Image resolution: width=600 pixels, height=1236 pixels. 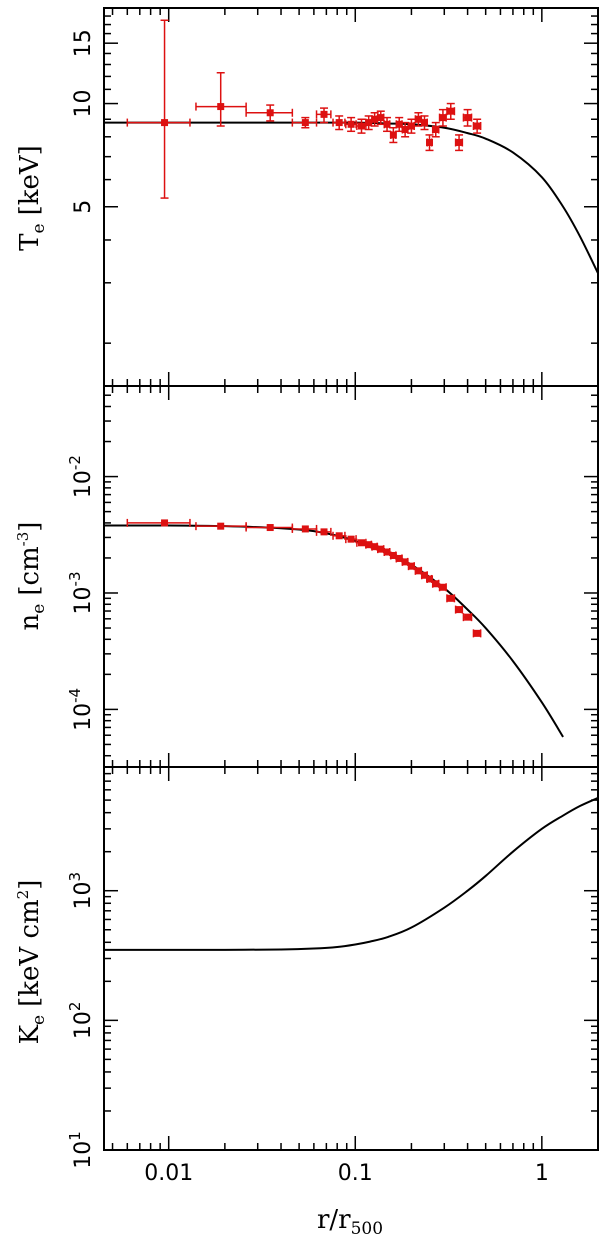 What do you see at coordinates (81, 476) in the screenshot?
I see `y-tick-label: 10-2` at bounding box center [81, 476].